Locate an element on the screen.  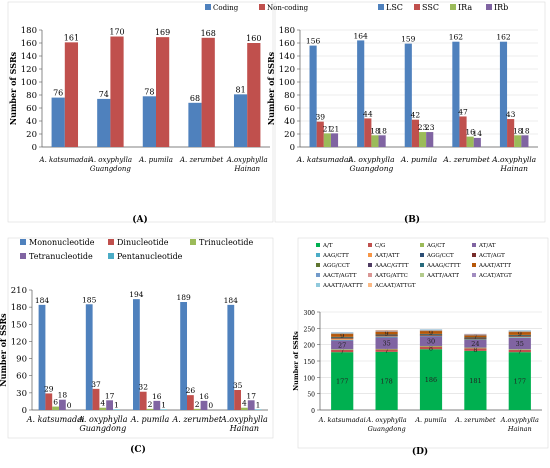
legend-label: AAG/CTT is located at coordinates (335, 256).